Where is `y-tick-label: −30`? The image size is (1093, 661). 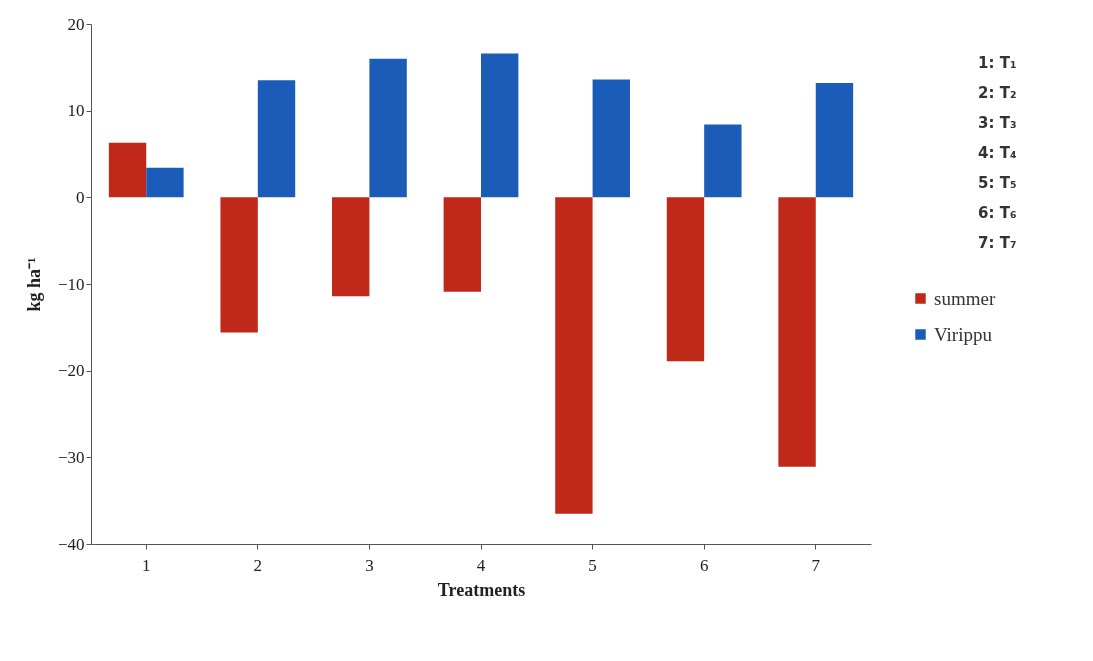
y-tick-label: −30 is located at coordinates (71, 457).